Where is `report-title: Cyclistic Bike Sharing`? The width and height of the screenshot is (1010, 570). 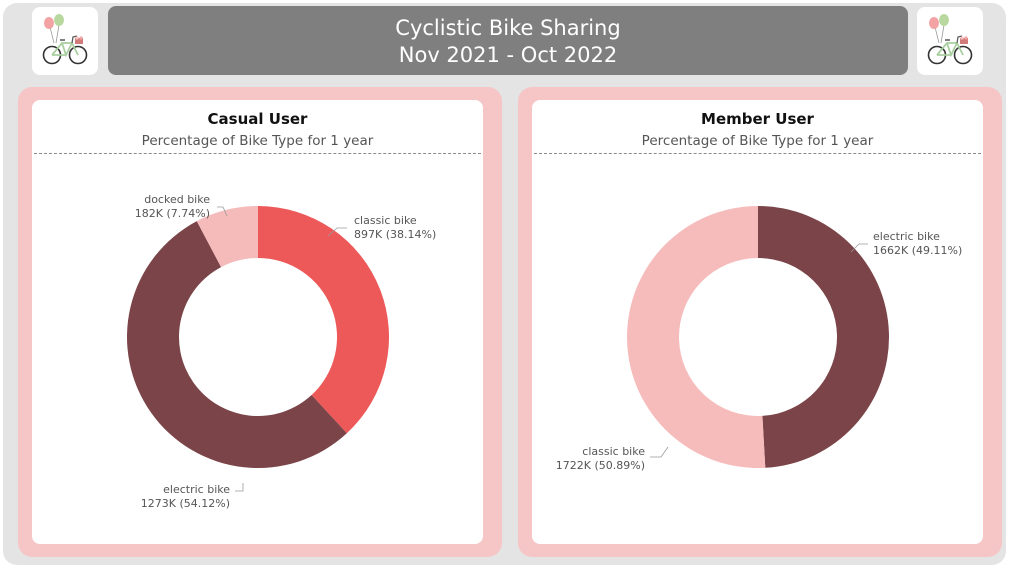
report-title: Cyclistic Bike Sharing is located at coordinates (508, 28).